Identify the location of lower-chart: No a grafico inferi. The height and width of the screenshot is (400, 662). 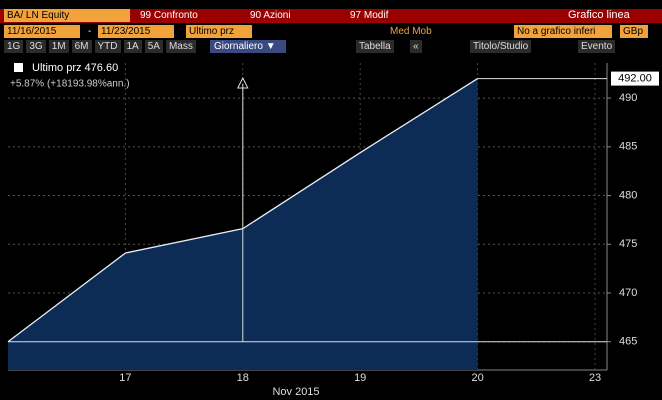
(563, 31).